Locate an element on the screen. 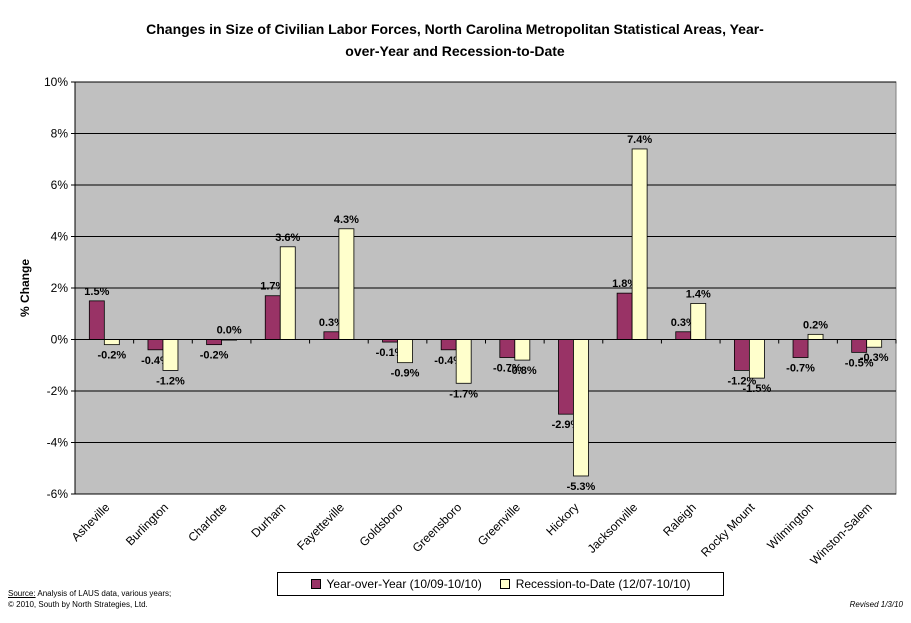 The image size is (911, 623). source-text: Analysis of LAUS data, various years; is located at coordinates (103, 593).